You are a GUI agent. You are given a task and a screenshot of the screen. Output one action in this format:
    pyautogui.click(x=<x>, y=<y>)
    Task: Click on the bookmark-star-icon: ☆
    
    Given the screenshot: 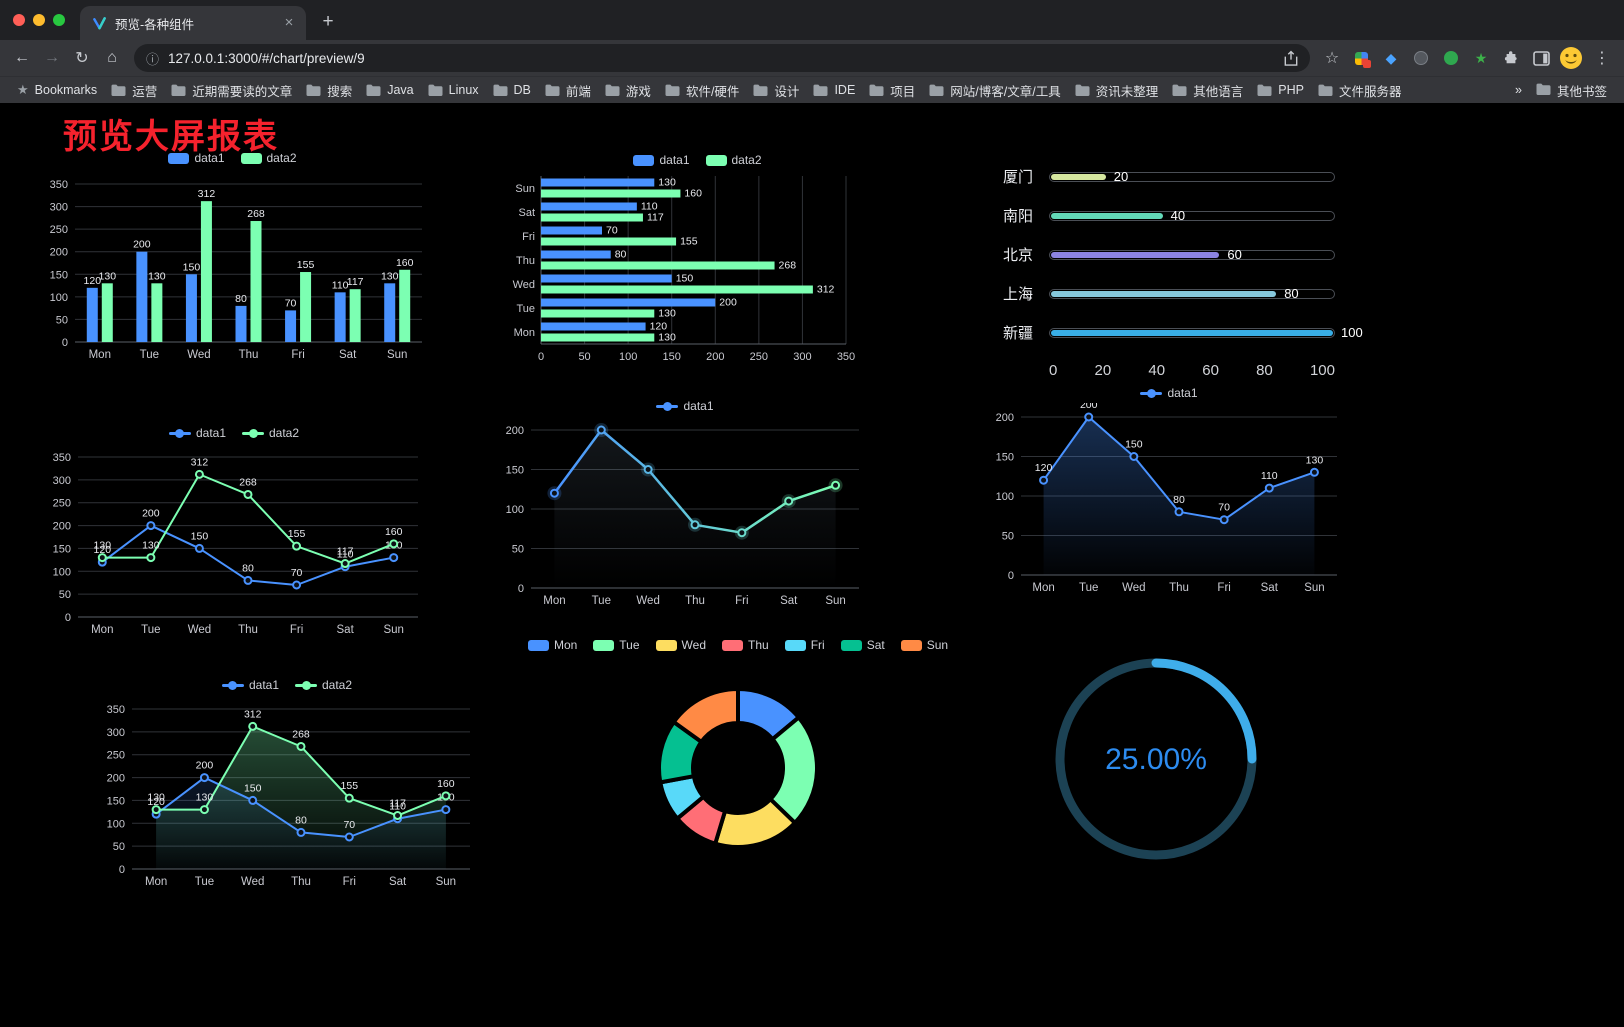 What is the action you would take?
    pyautogui.click(x=1332, y=58)
    